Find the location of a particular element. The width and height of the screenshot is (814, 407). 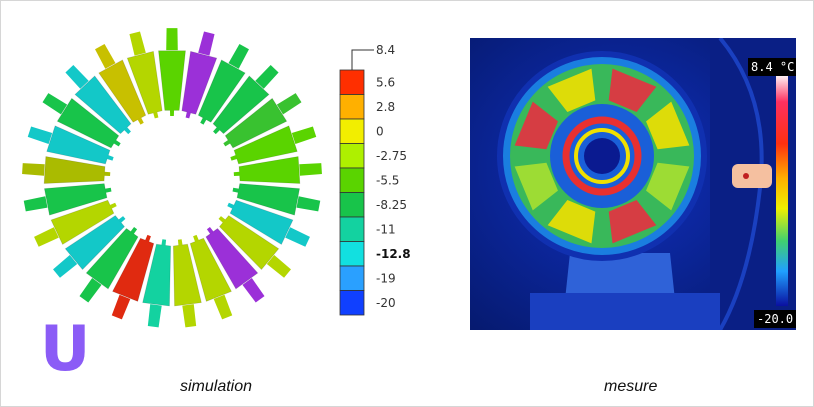

scale-tick-label: 0 is located at coordinates (380, 131).